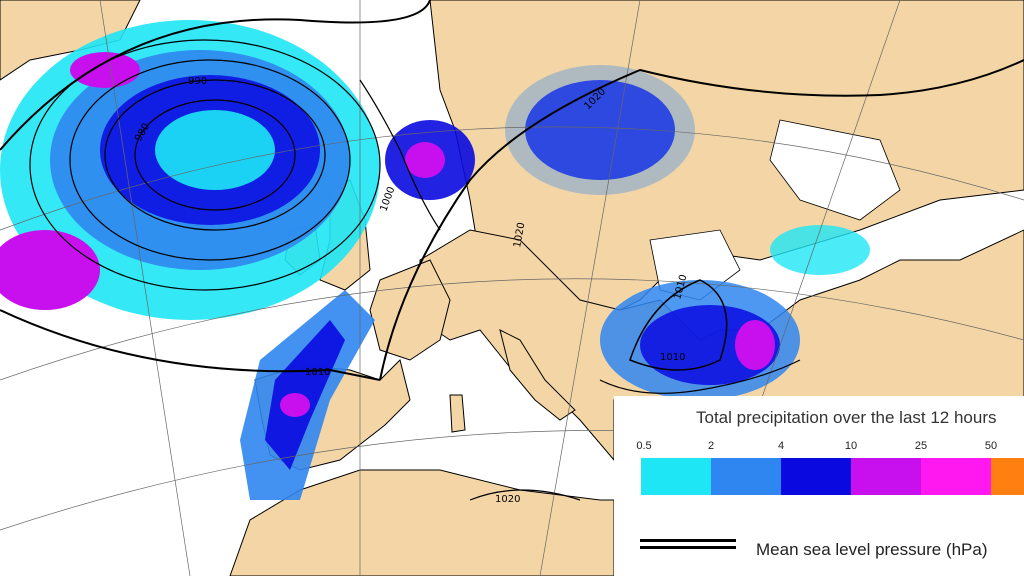  Describe the element at coordinates (711, 446) in the screenshot. I see `legend-tick: 2` at that location.